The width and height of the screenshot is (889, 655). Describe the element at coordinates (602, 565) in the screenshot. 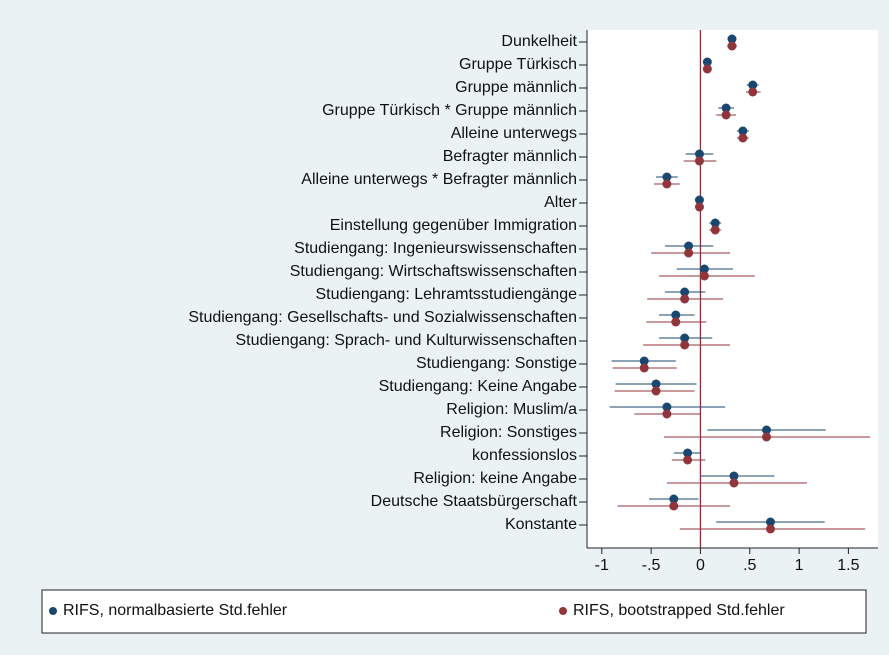

I see `x-tick-label: -1` at that location.